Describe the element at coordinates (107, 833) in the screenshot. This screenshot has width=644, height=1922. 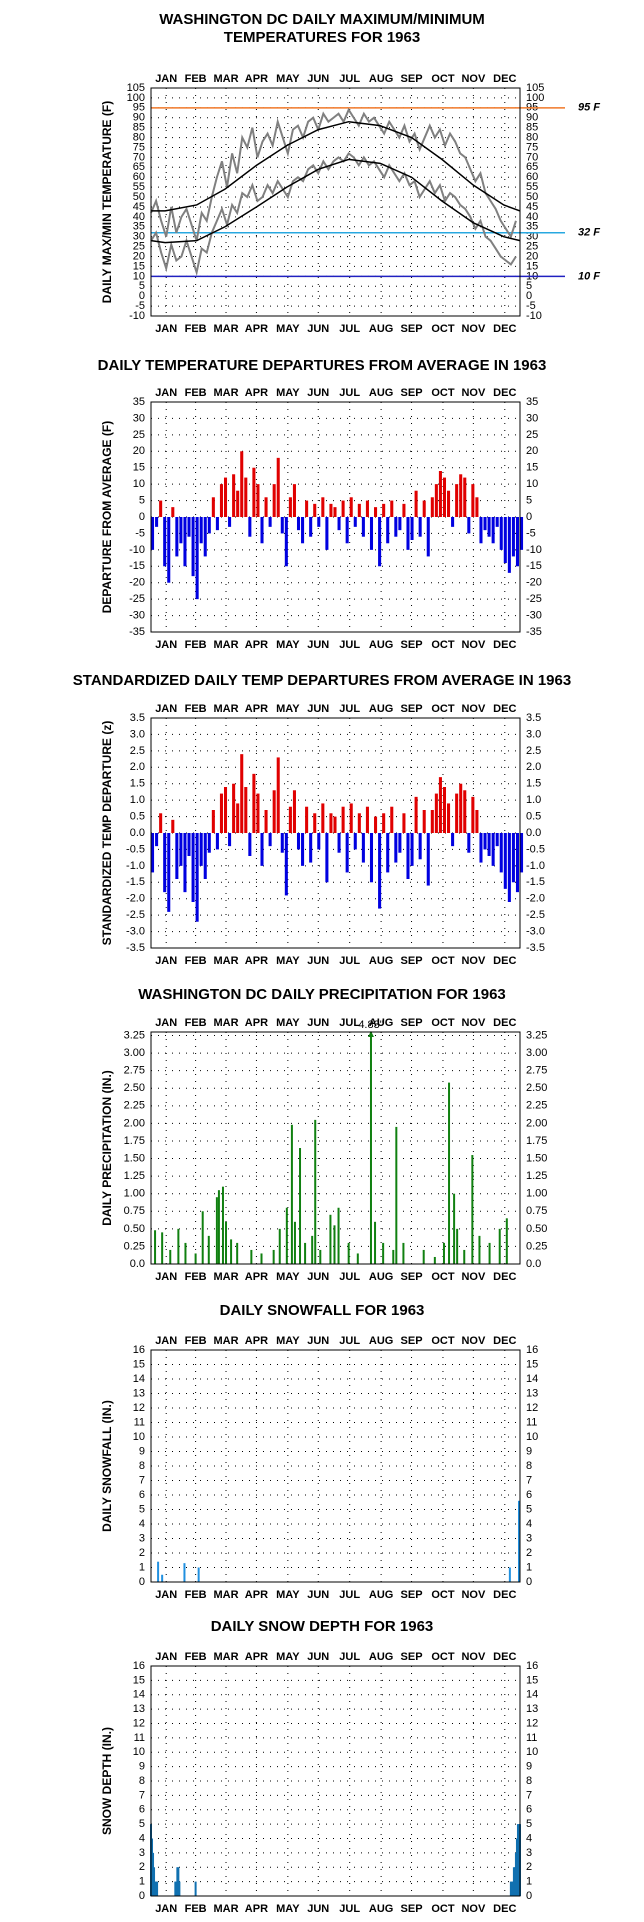
I see `y-axis-label: STANDARDIZED TEMP DEPARTURE (z)` at that location.